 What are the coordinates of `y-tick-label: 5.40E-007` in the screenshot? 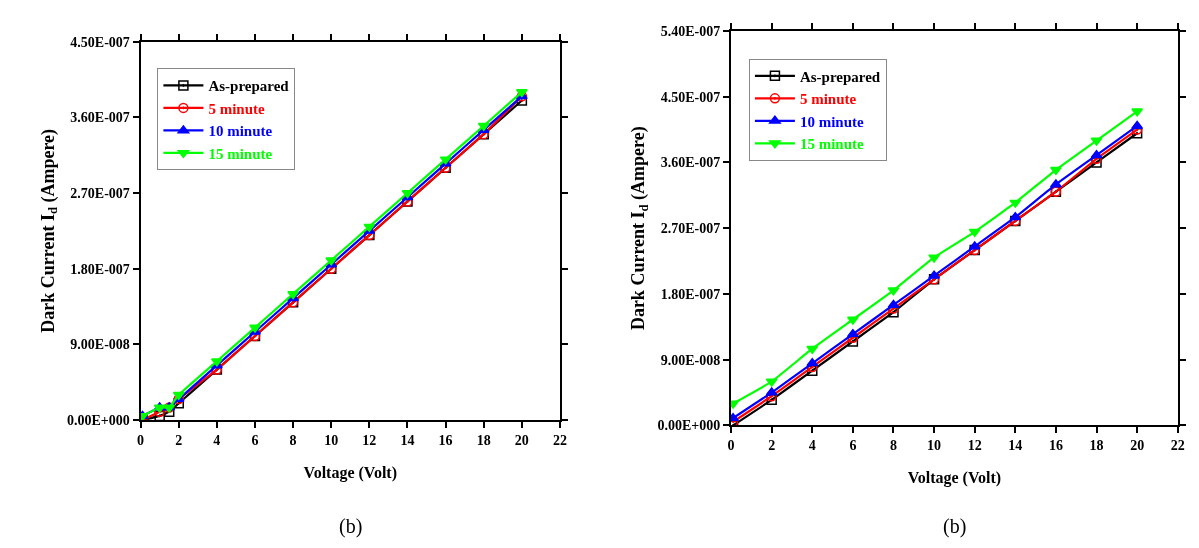 It's located at (690, 31).